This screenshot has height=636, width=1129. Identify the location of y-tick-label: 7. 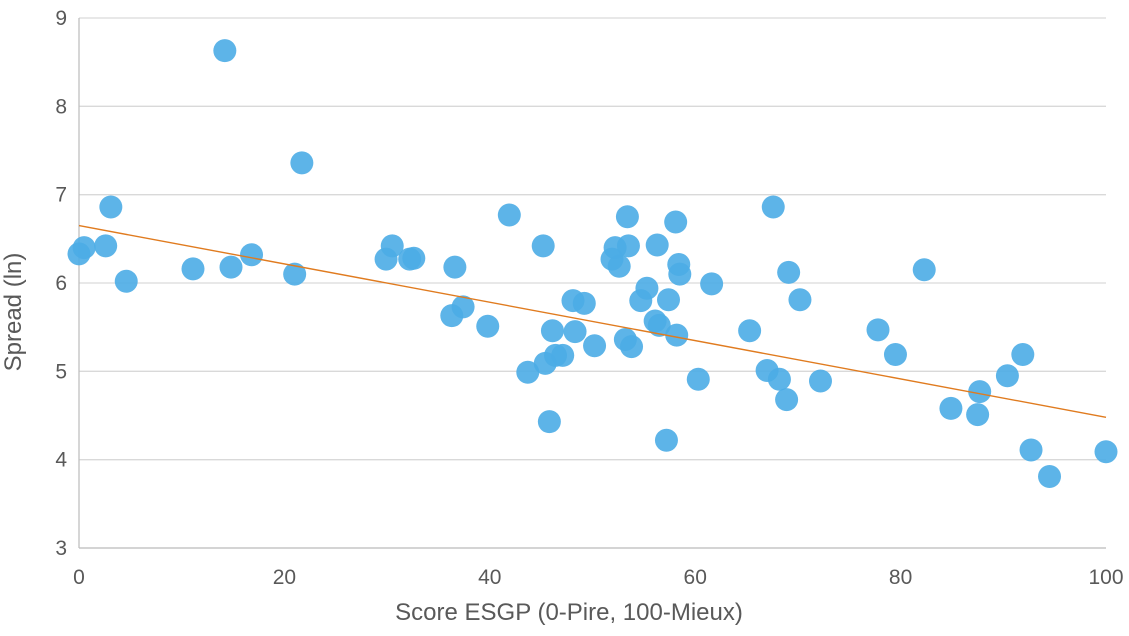
(61, 195).